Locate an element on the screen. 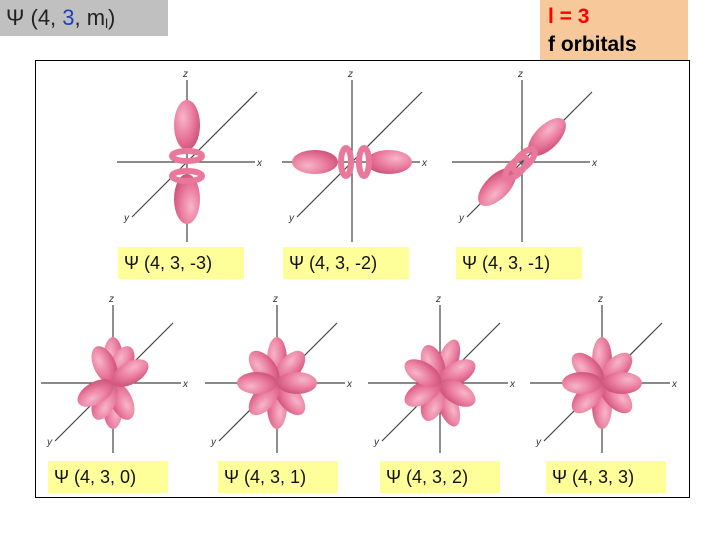 The width and height of the screenshot is (720, 540). orbital-diagram-m-neg2: x z y is located at coordinates (355, 155).